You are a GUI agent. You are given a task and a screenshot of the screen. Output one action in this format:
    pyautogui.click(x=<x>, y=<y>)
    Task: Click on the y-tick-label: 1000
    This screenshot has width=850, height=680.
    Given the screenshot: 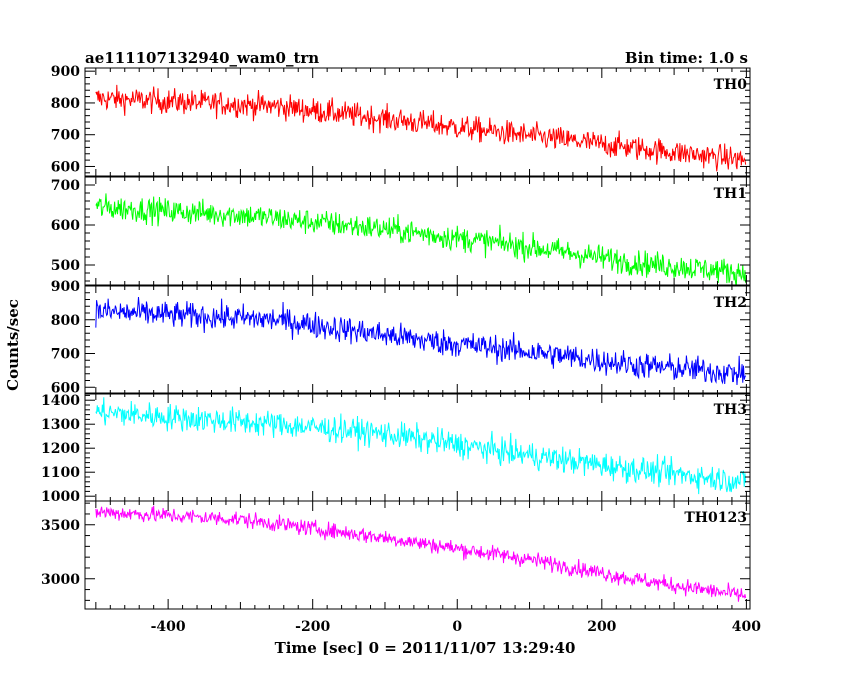 What is the action you would take?
    pyautogui.click(x=60, y=497)
    